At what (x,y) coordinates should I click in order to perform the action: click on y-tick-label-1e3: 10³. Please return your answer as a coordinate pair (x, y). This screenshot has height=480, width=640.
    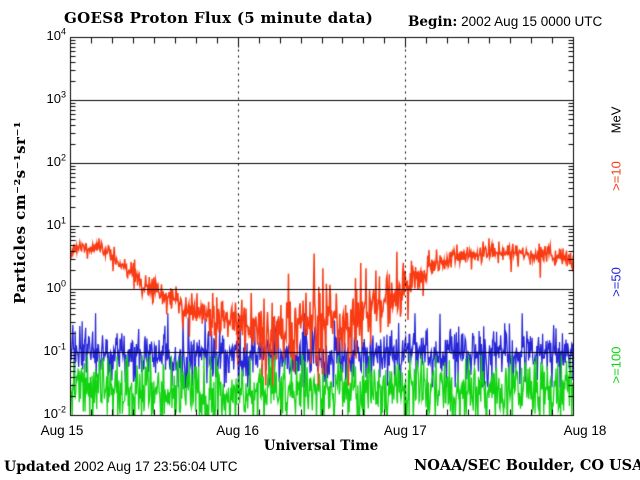
    Looking at the image, I should click on (56, 97).